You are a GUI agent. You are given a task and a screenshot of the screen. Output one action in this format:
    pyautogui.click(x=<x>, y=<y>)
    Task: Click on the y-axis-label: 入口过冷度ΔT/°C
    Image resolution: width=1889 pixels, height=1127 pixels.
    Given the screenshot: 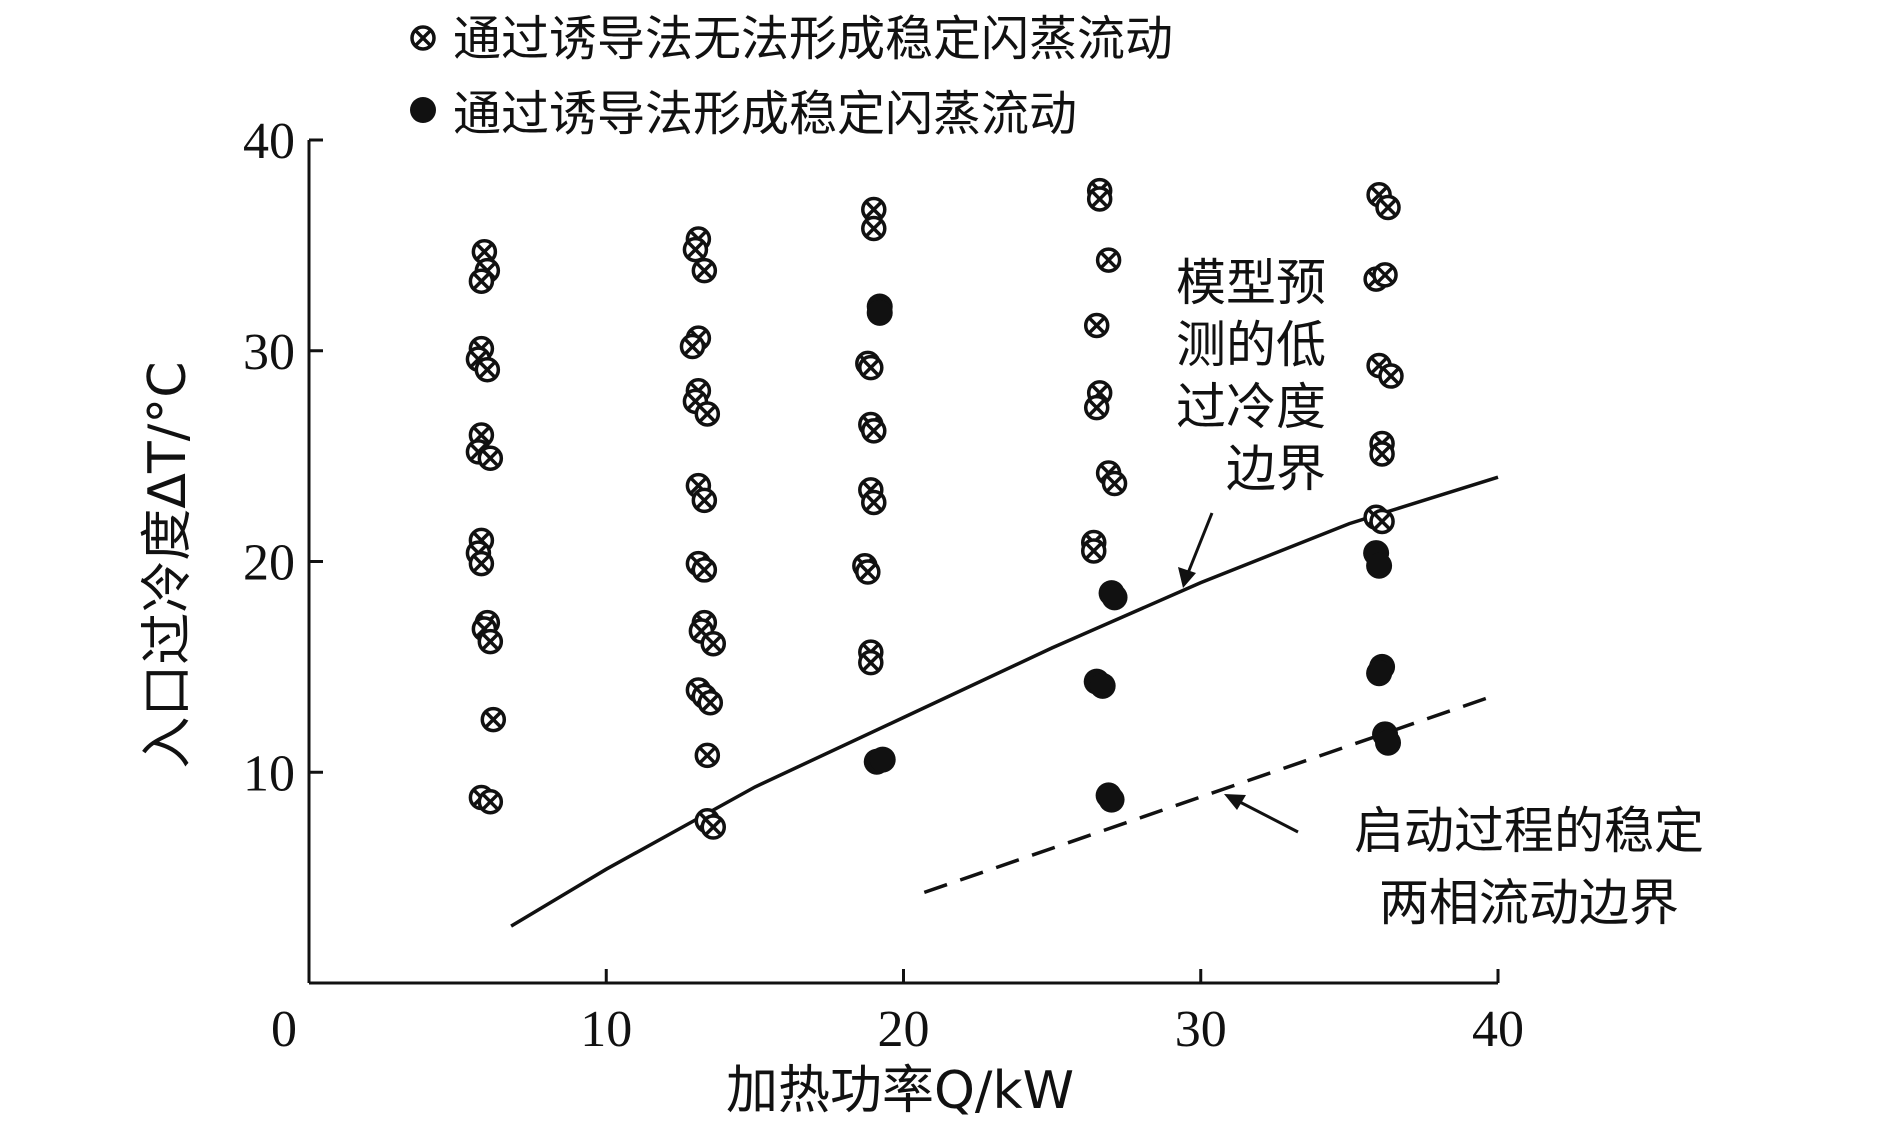 What is the action you would take?
    pyautogui.click(x=168, y=564)
    